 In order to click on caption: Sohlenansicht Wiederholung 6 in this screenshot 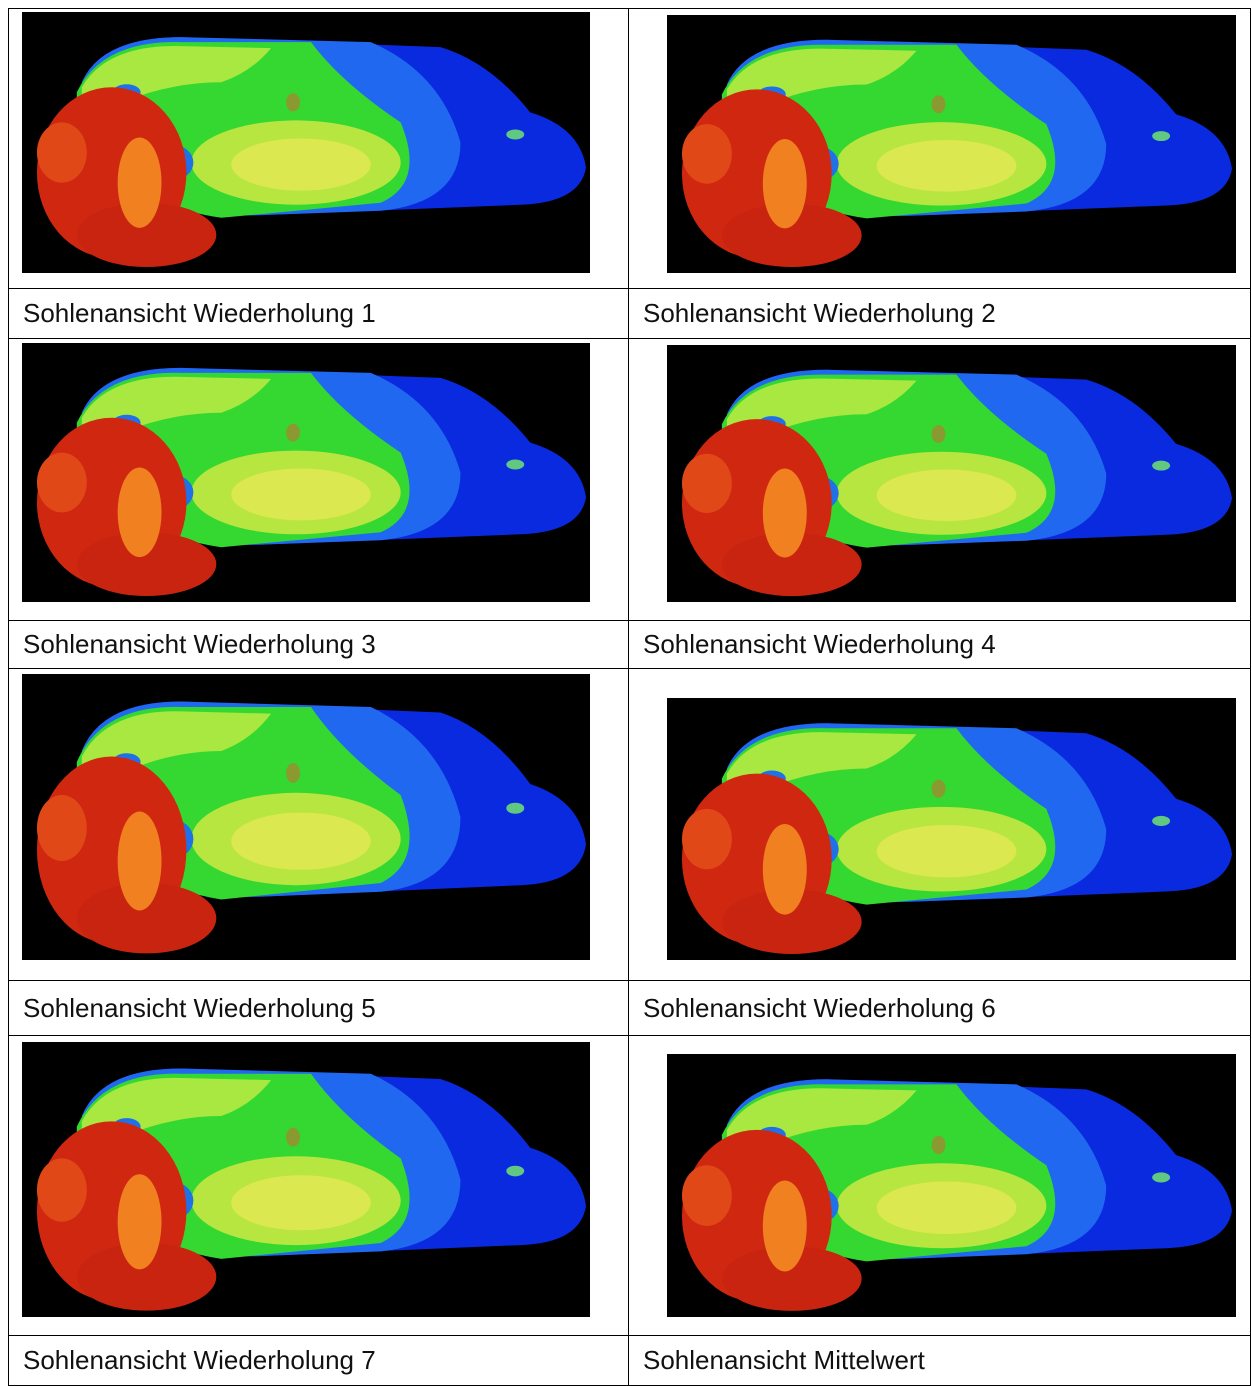, I will do `click(939, 1008)`.